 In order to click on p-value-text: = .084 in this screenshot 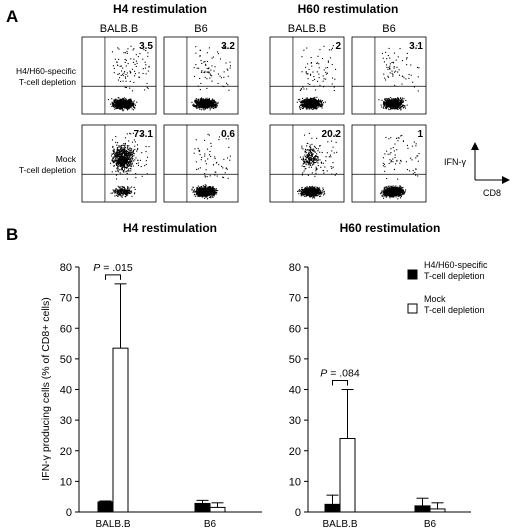, I will do `click(343, 374)`.